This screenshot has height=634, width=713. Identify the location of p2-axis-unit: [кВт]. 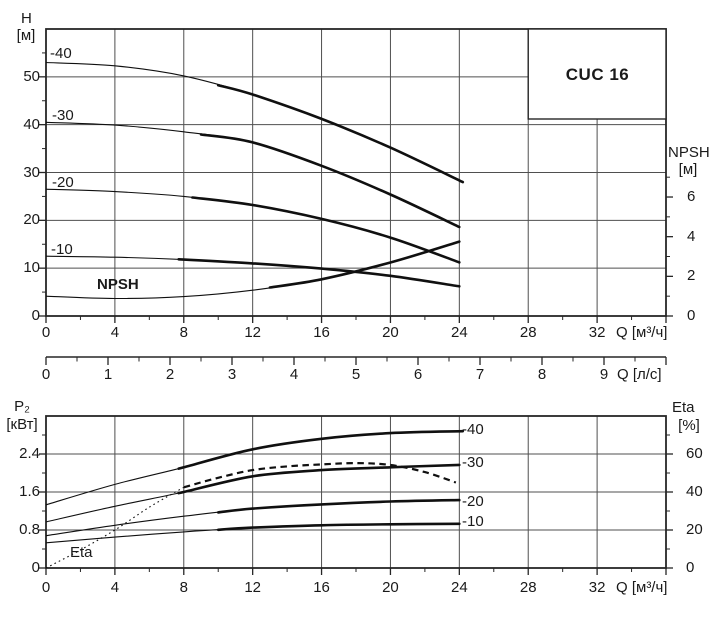
(22, 424).